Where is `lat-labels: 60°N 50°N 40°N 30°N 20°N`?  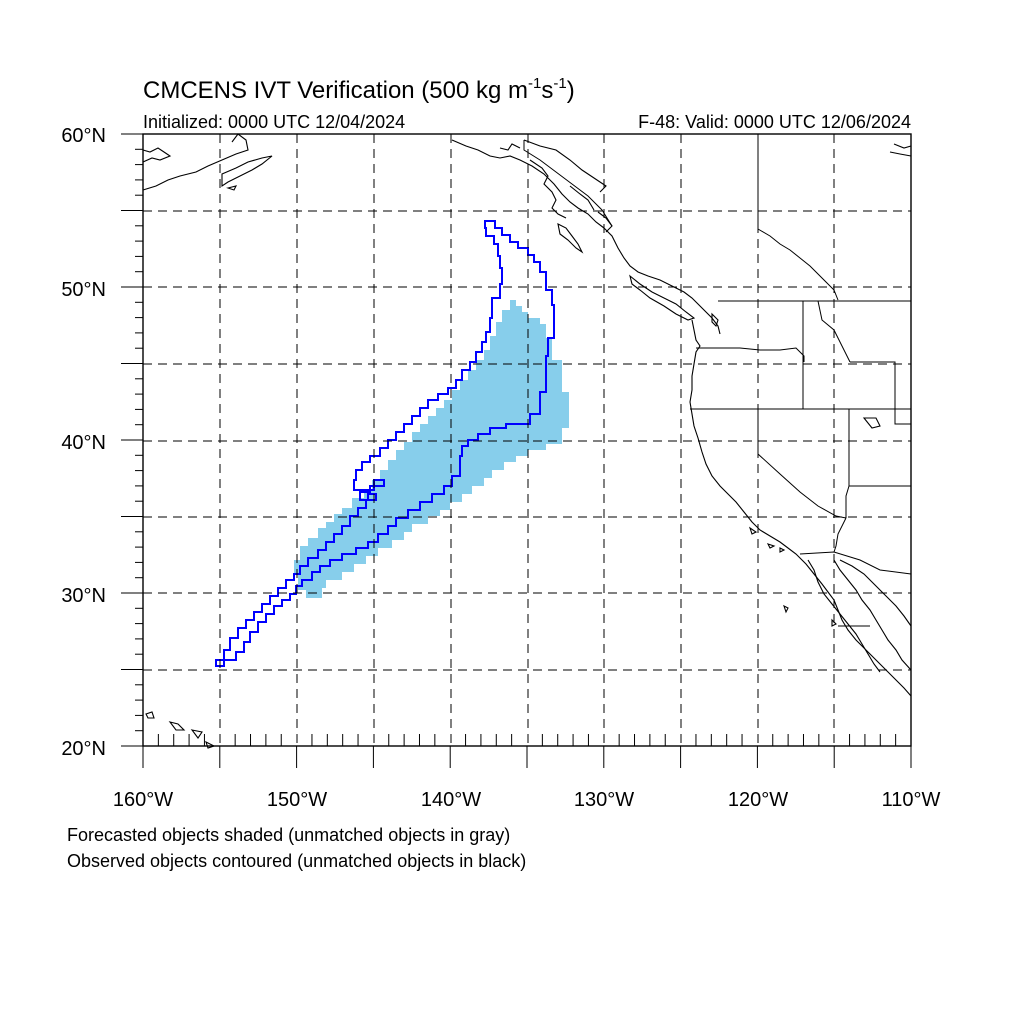
lat-labels: 60°N 50°N 40°N 30°N 20°N is located at coordinates (83, 442).